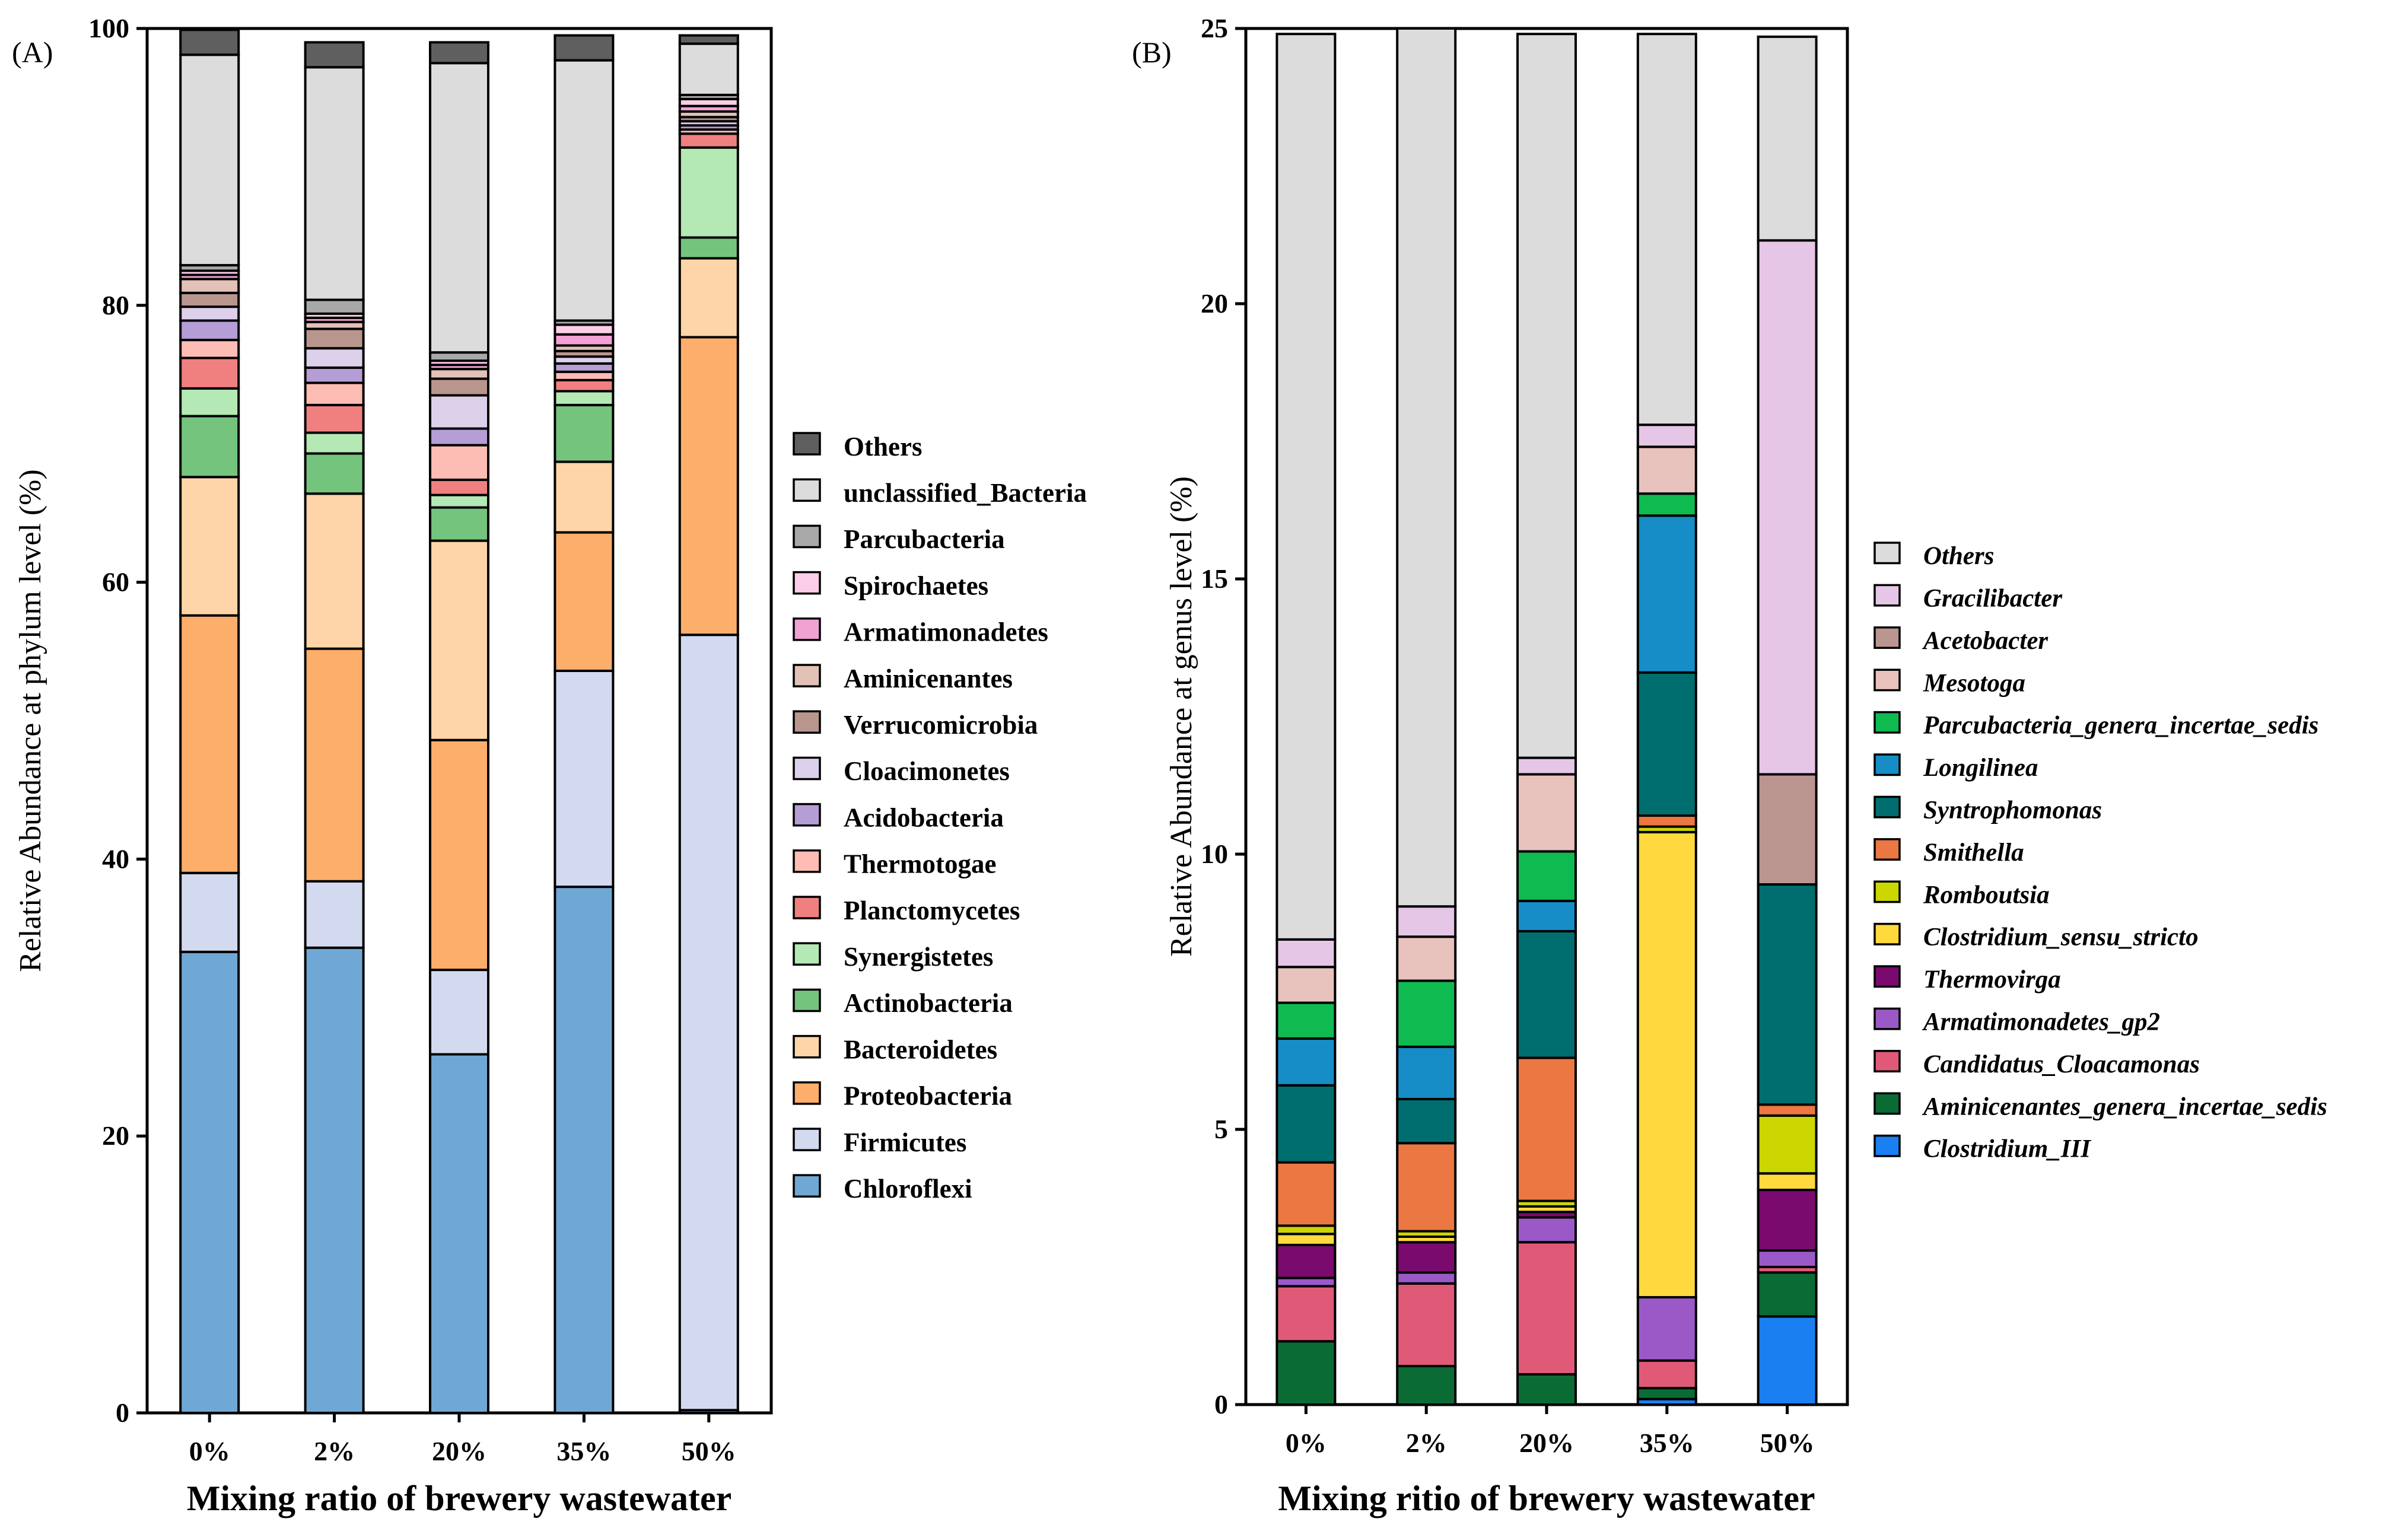 The image size is (2408, 1525). What do you see at coordinates (109, 28) in the screenshot?
I see `y-tick-label: 100` at bounding box center [109, 28].